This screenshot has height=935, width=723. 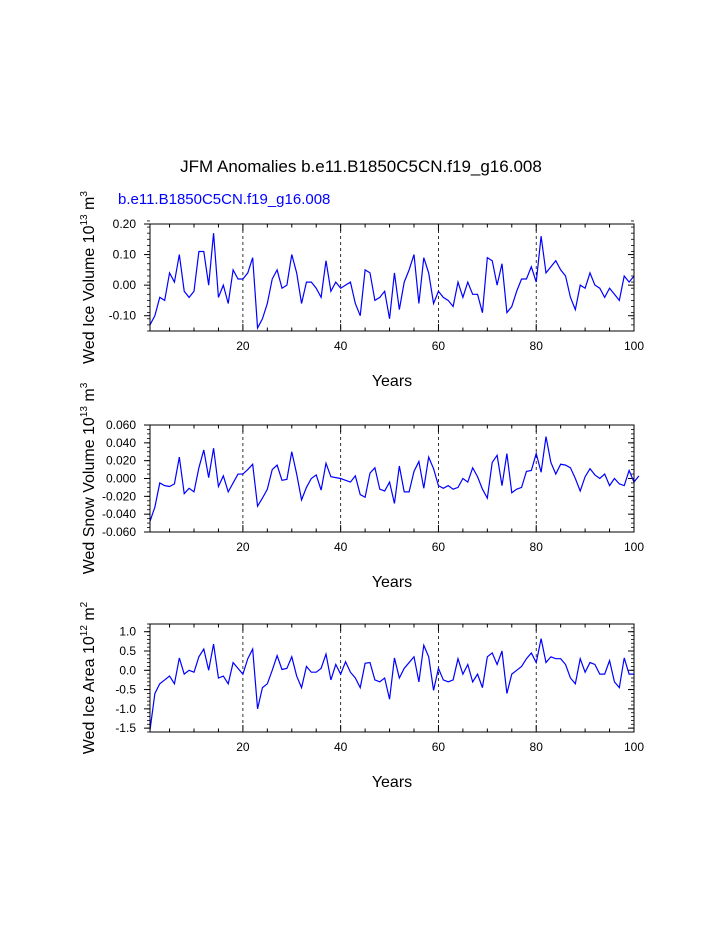 What do you see at coordinates (224, 199) in the screenshot?
I see `case-label: b.e11.B1850C5CN.f19_g16.008` at bounding box center [224, 199].